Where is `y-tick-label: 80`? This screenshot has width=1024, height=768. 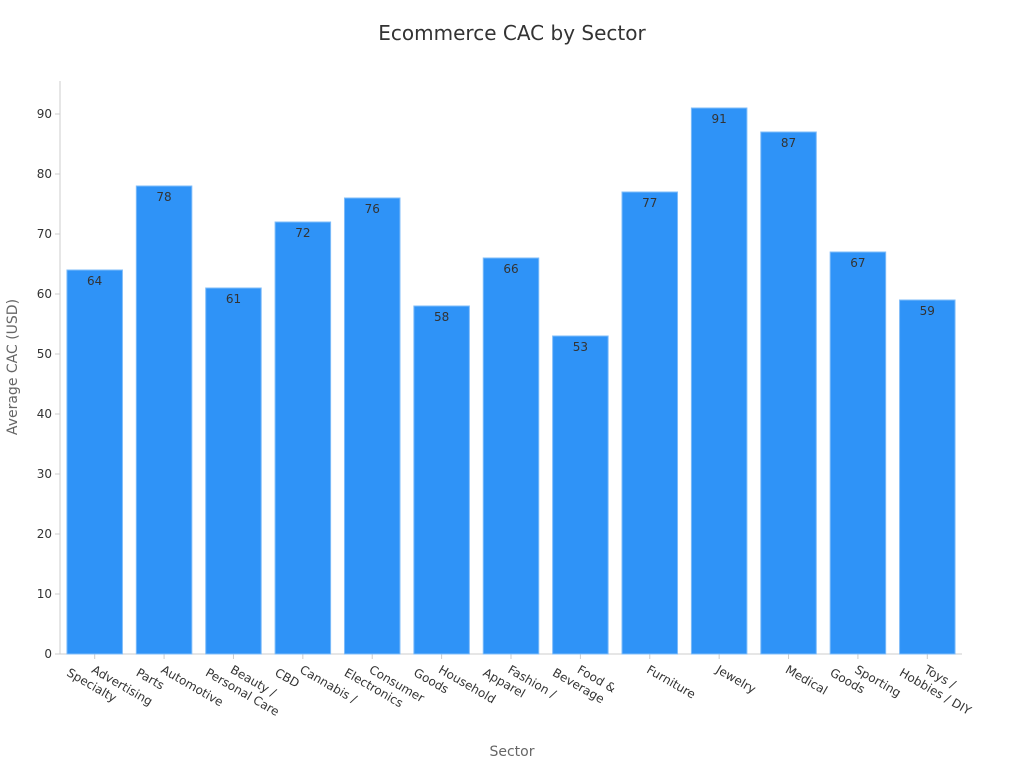
y-tick-label: 80 is located at coordinates (44, 174).